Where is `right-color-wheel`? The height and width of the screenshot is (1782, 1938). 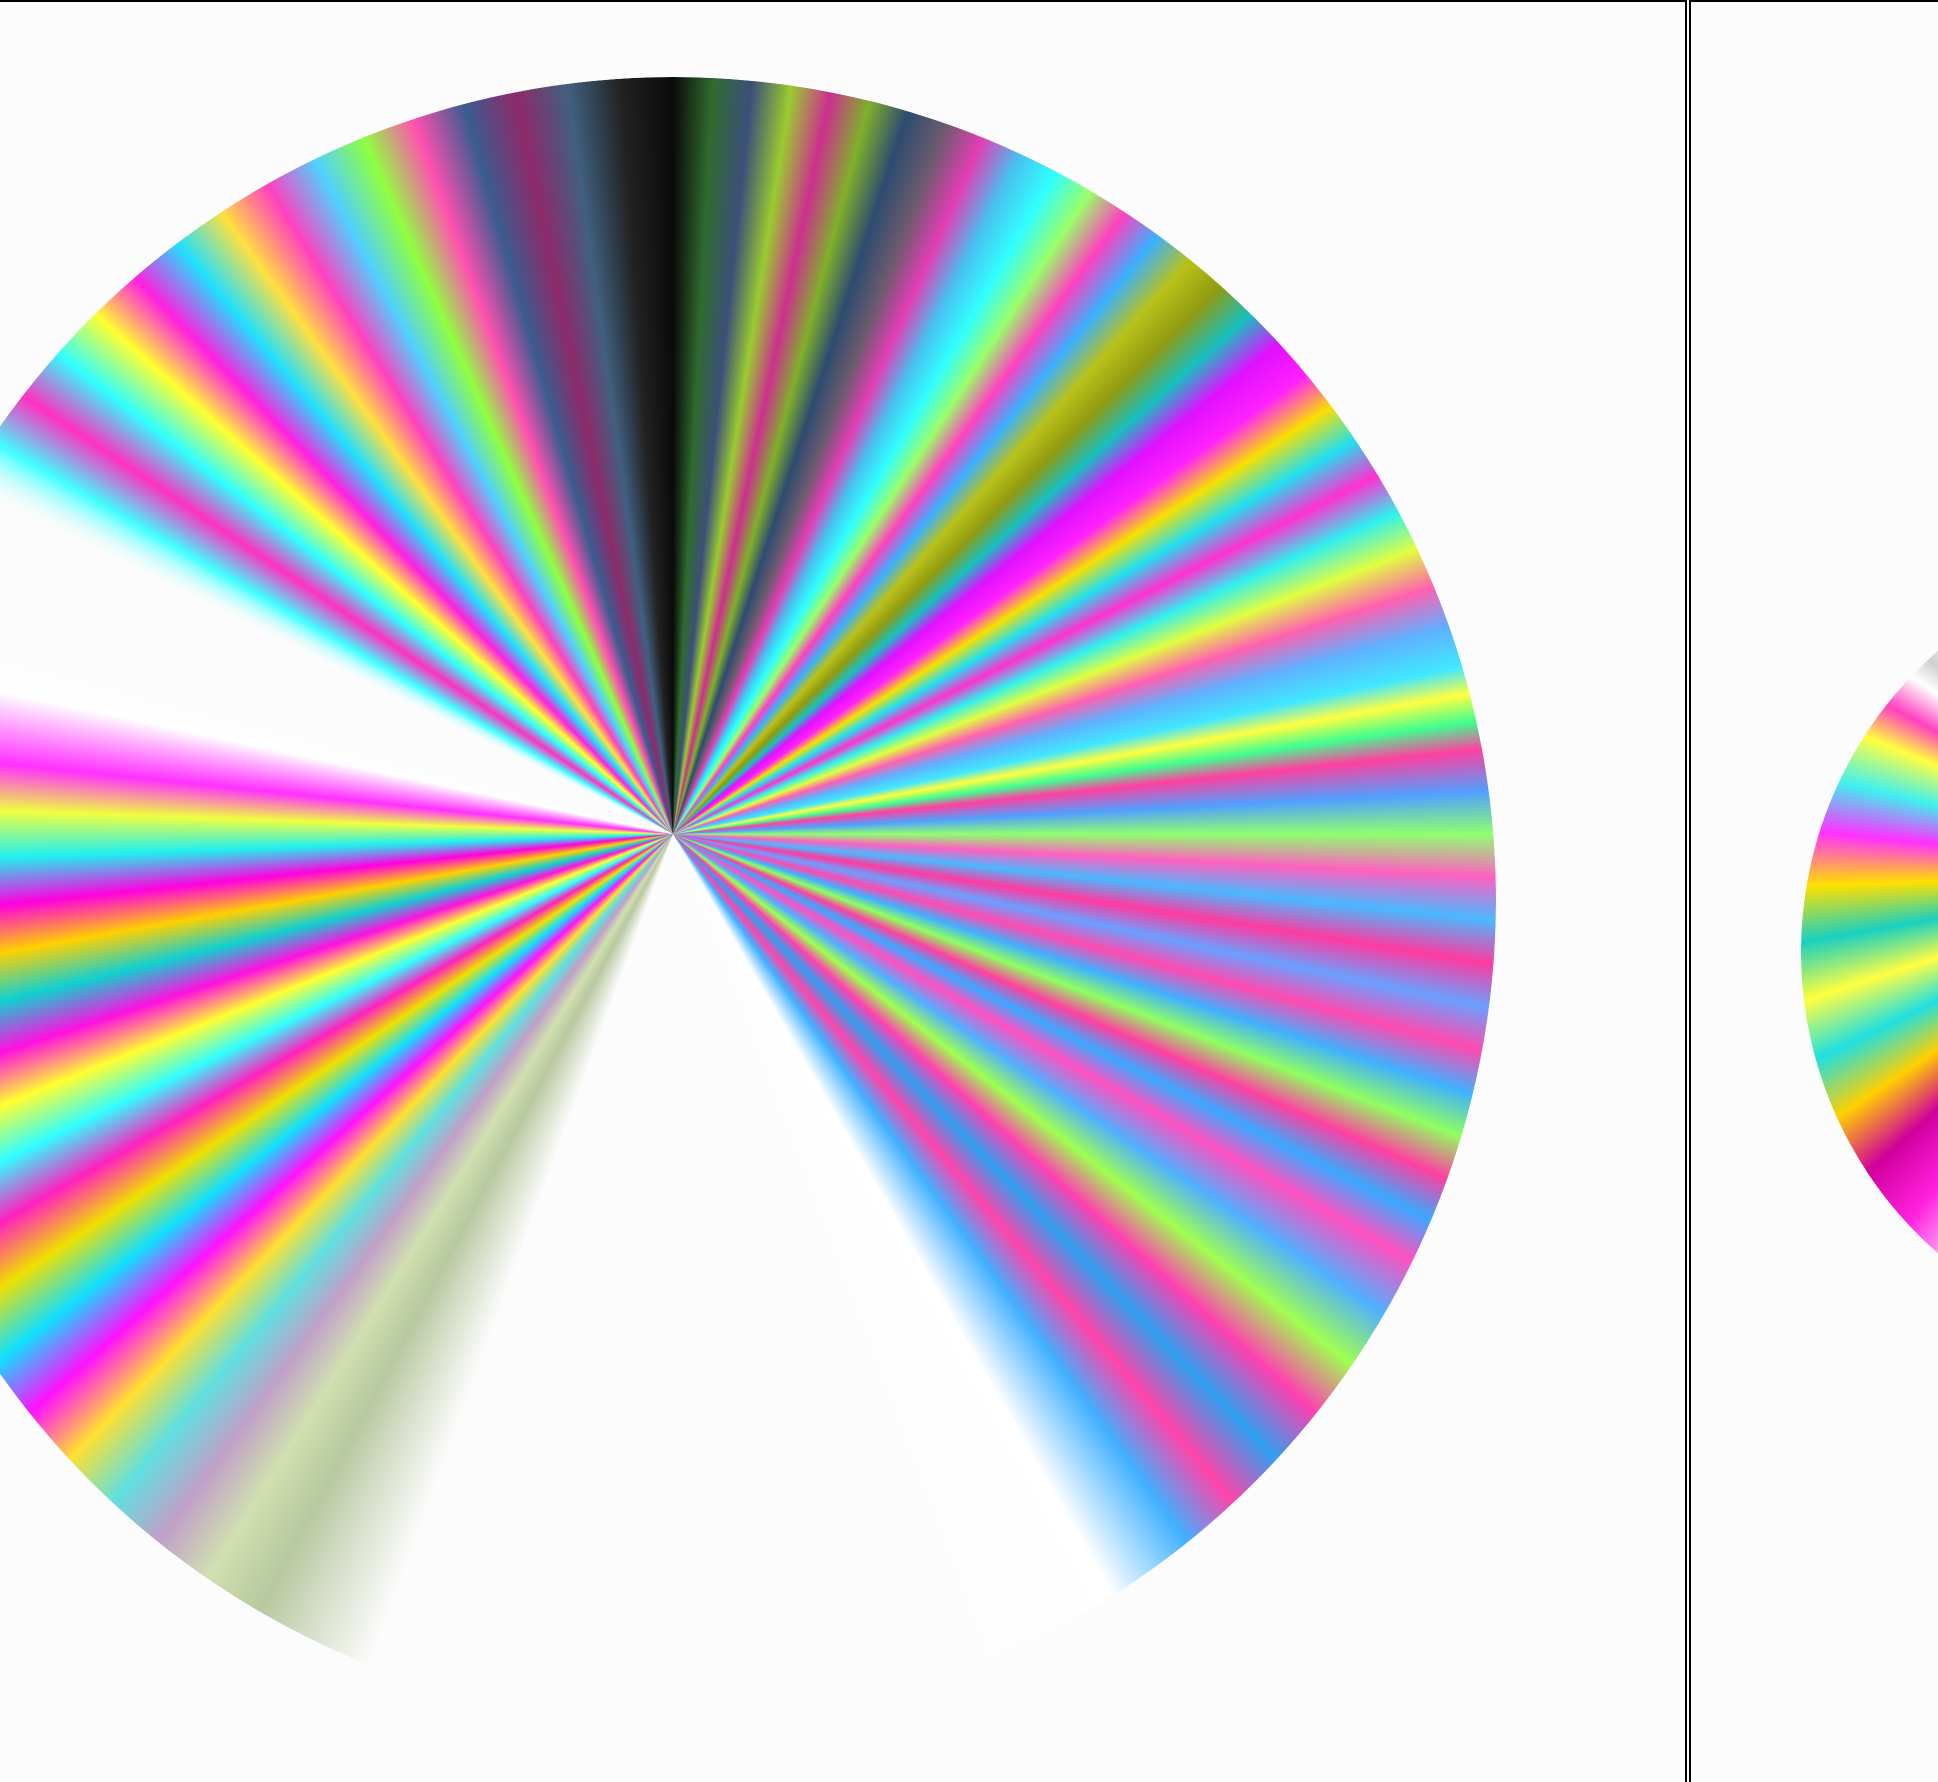
right-color-wheel is located at coordinates (1869, 952).